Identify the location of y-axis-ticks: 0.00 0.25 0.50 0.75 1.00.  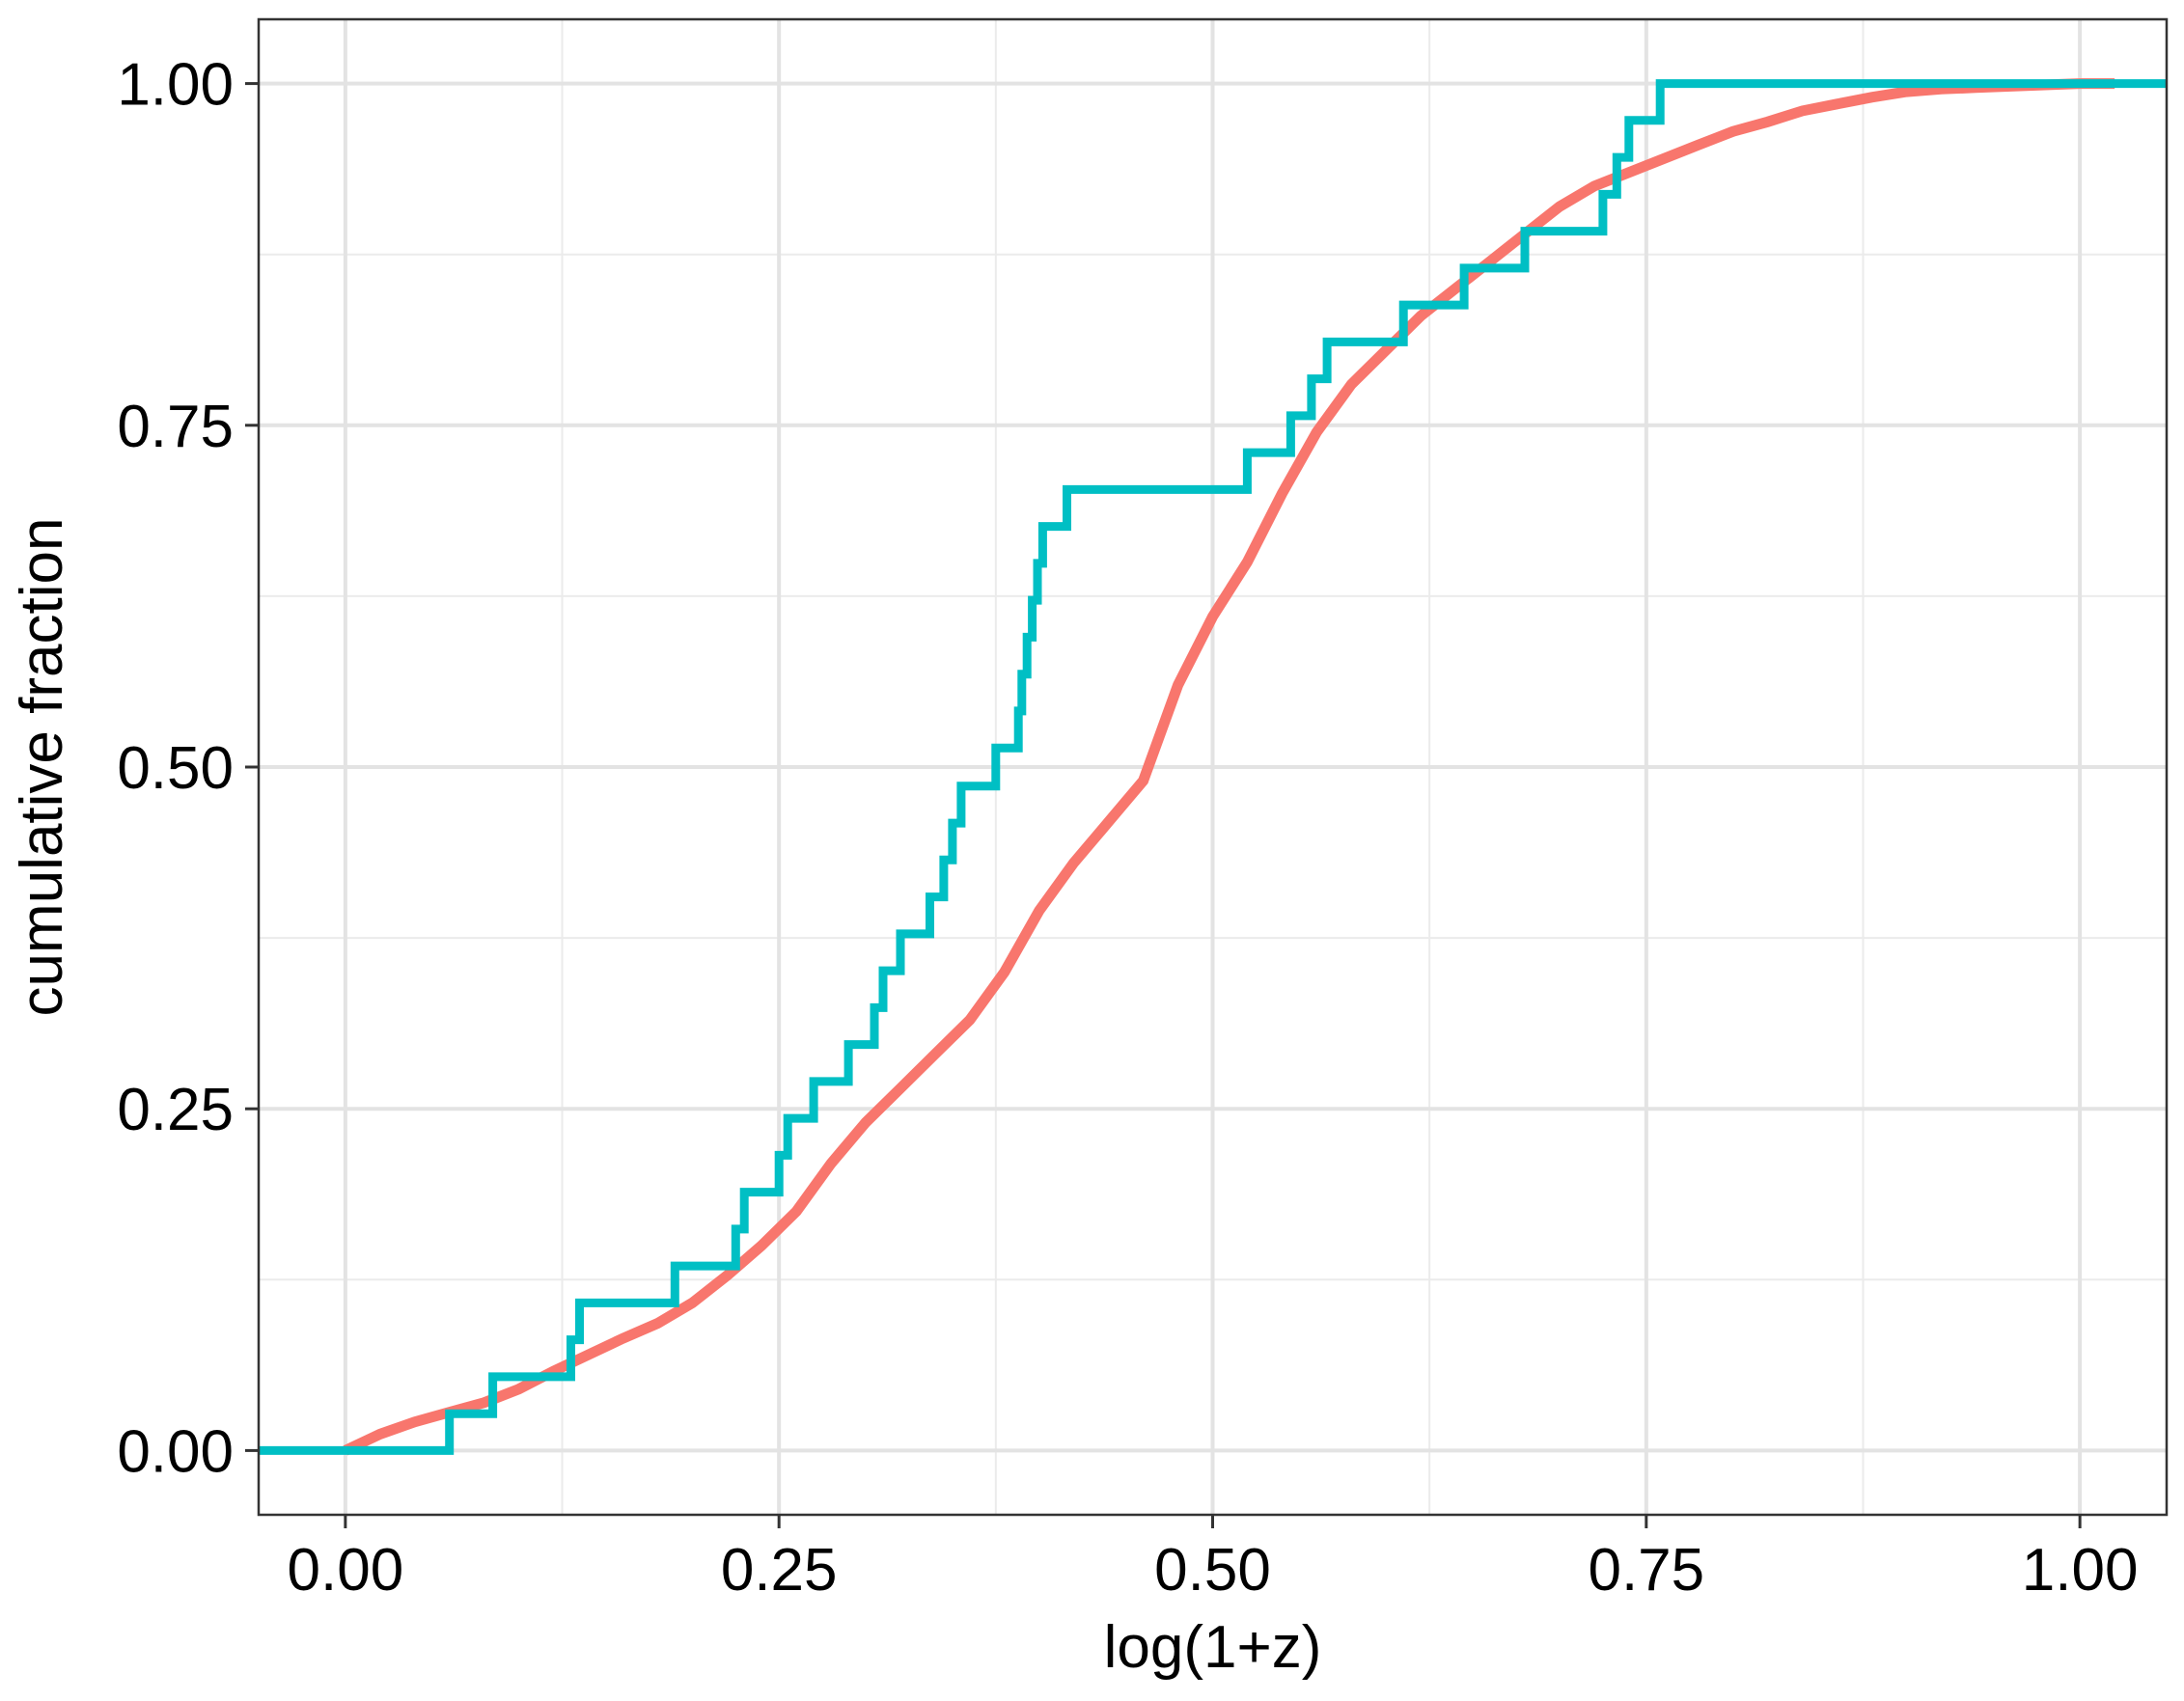
(188, 768).